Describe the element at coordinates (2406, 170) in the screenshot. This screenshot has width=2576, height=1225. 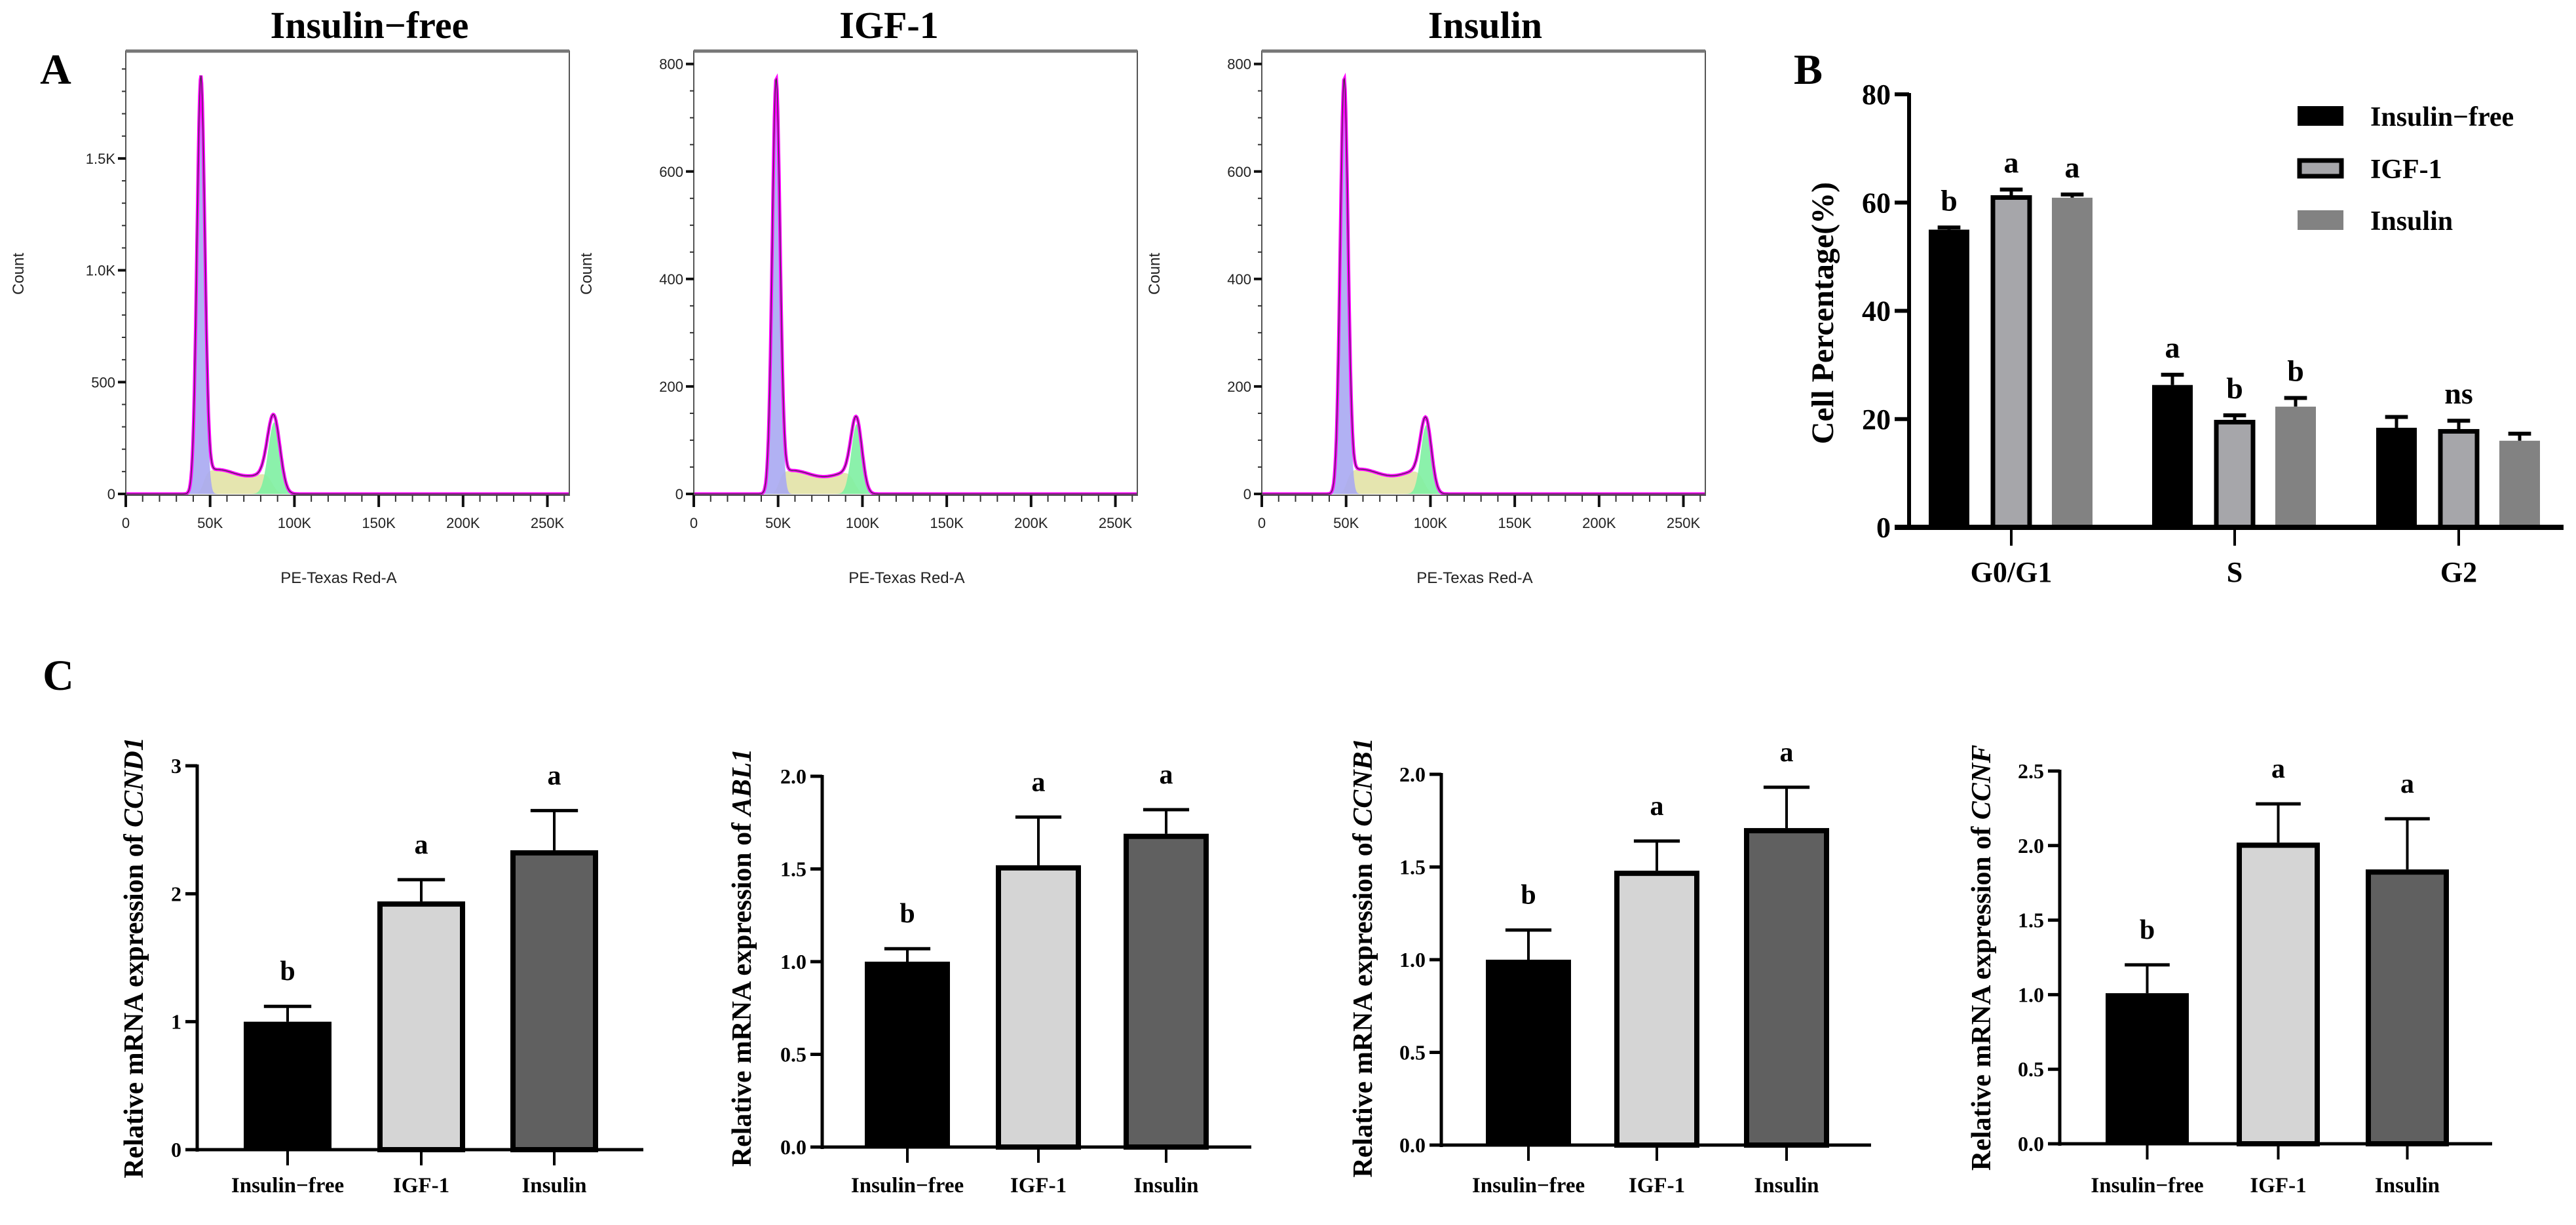
I see `legend-label: IGF-1` at that location.